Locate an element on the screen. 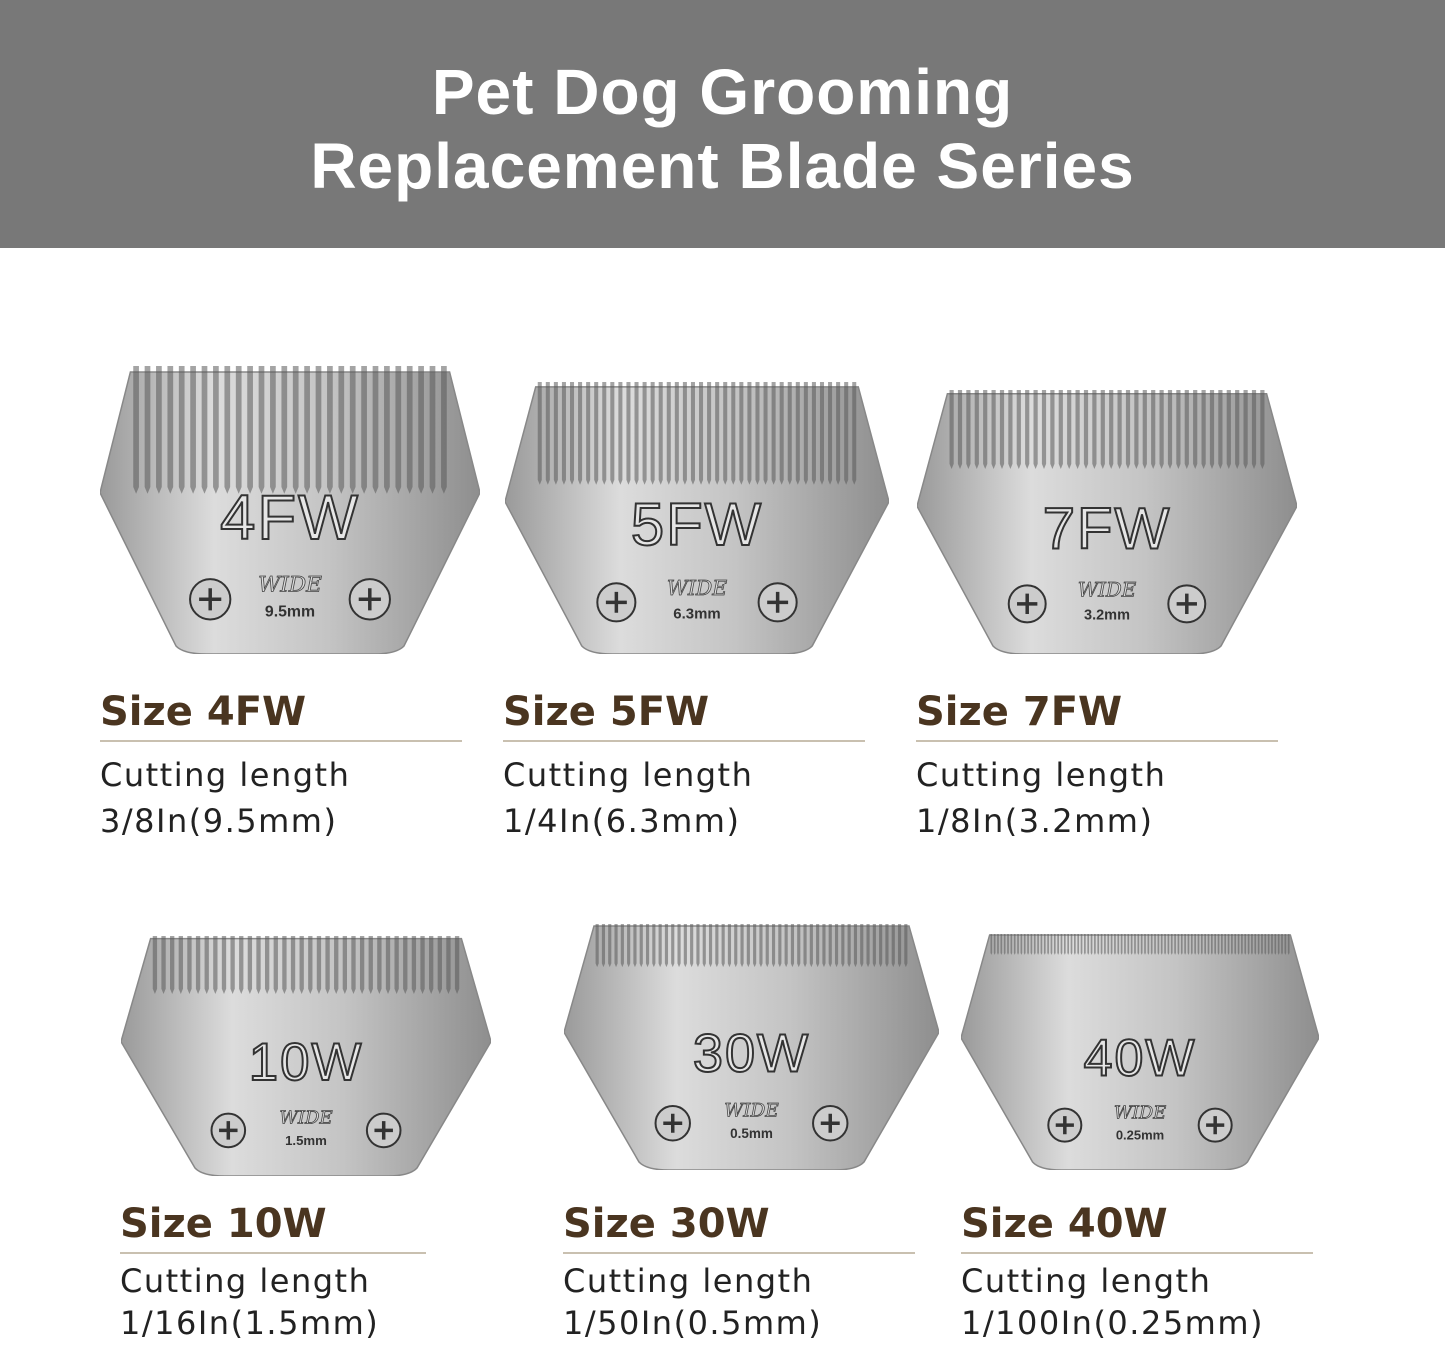 Image resolution: width=1445 pixels, height=1356 pixels. blade-image-4fw: 4FW WIDE 9.5mm is located at coordinates (290, 510).